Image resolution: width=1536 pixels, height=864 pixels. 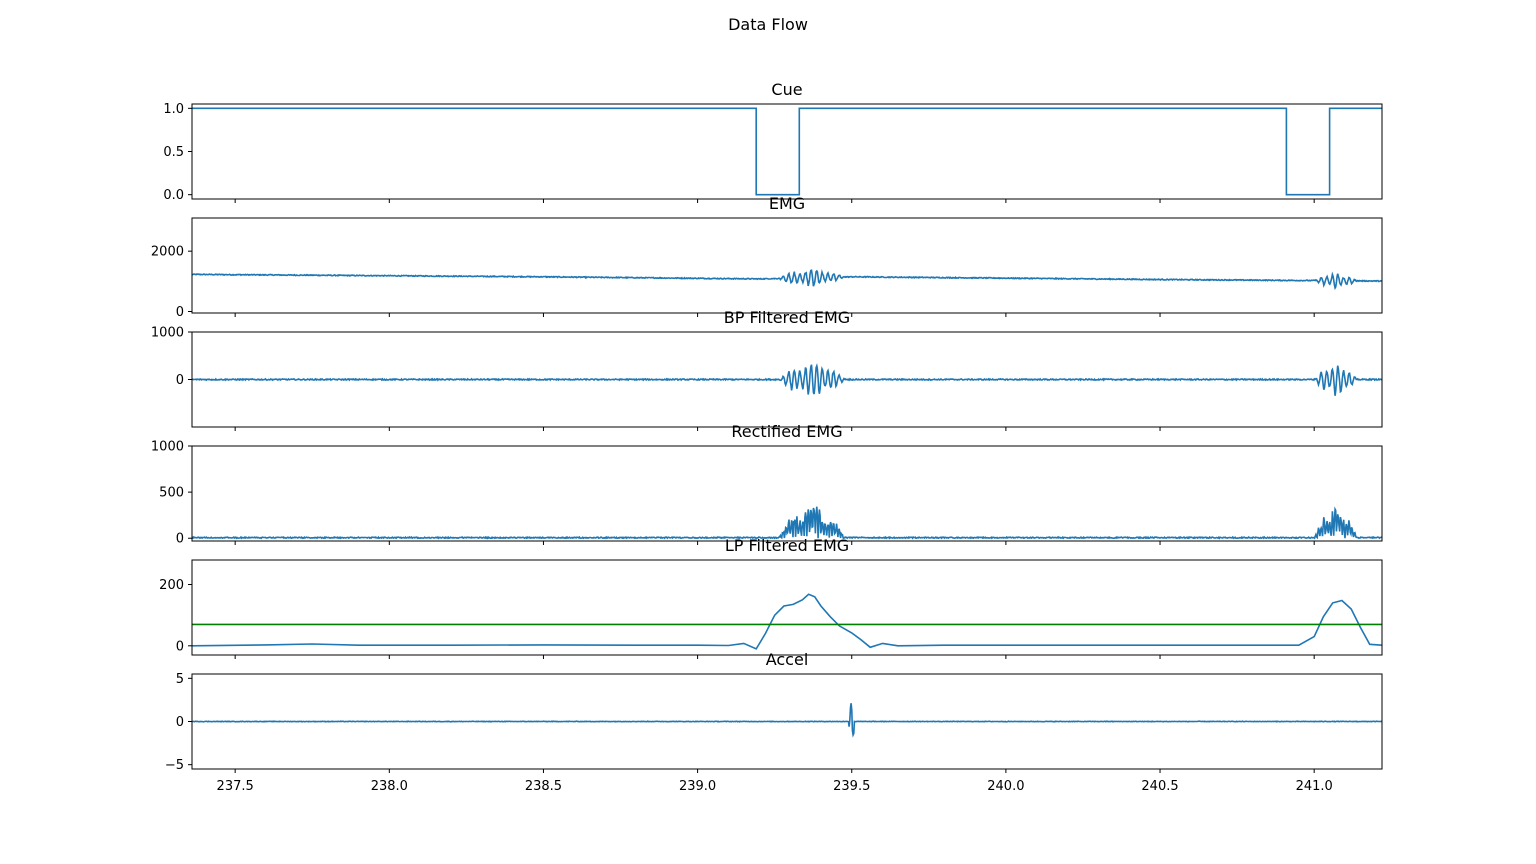 What do you see at coordinates (786, 89) in the screenshot?
I see `subplot-title: Cue` at bounding box center [786, 89].